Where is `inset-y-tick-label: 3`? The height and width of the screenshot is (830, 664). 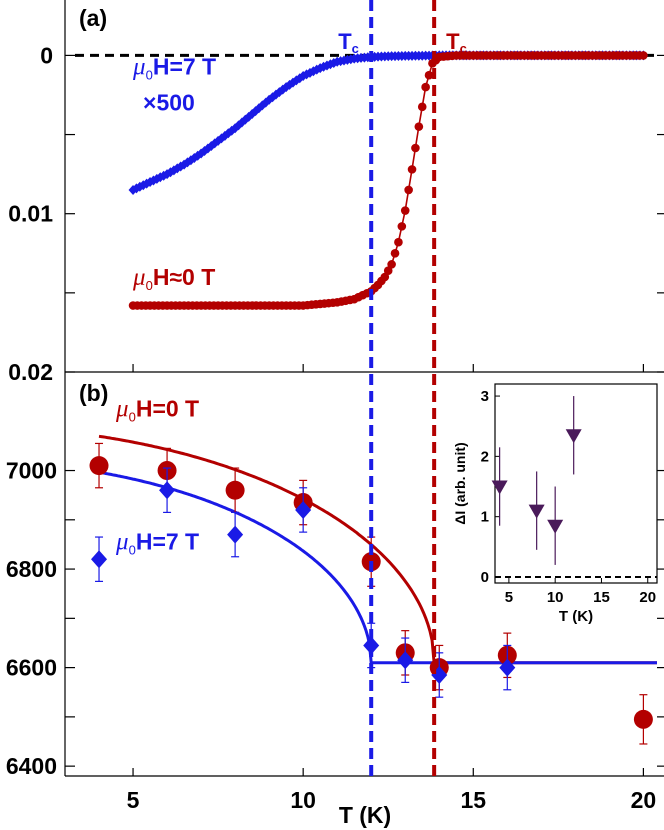
inset-y-tick-label: 3 is located at coordinates (485, 396).